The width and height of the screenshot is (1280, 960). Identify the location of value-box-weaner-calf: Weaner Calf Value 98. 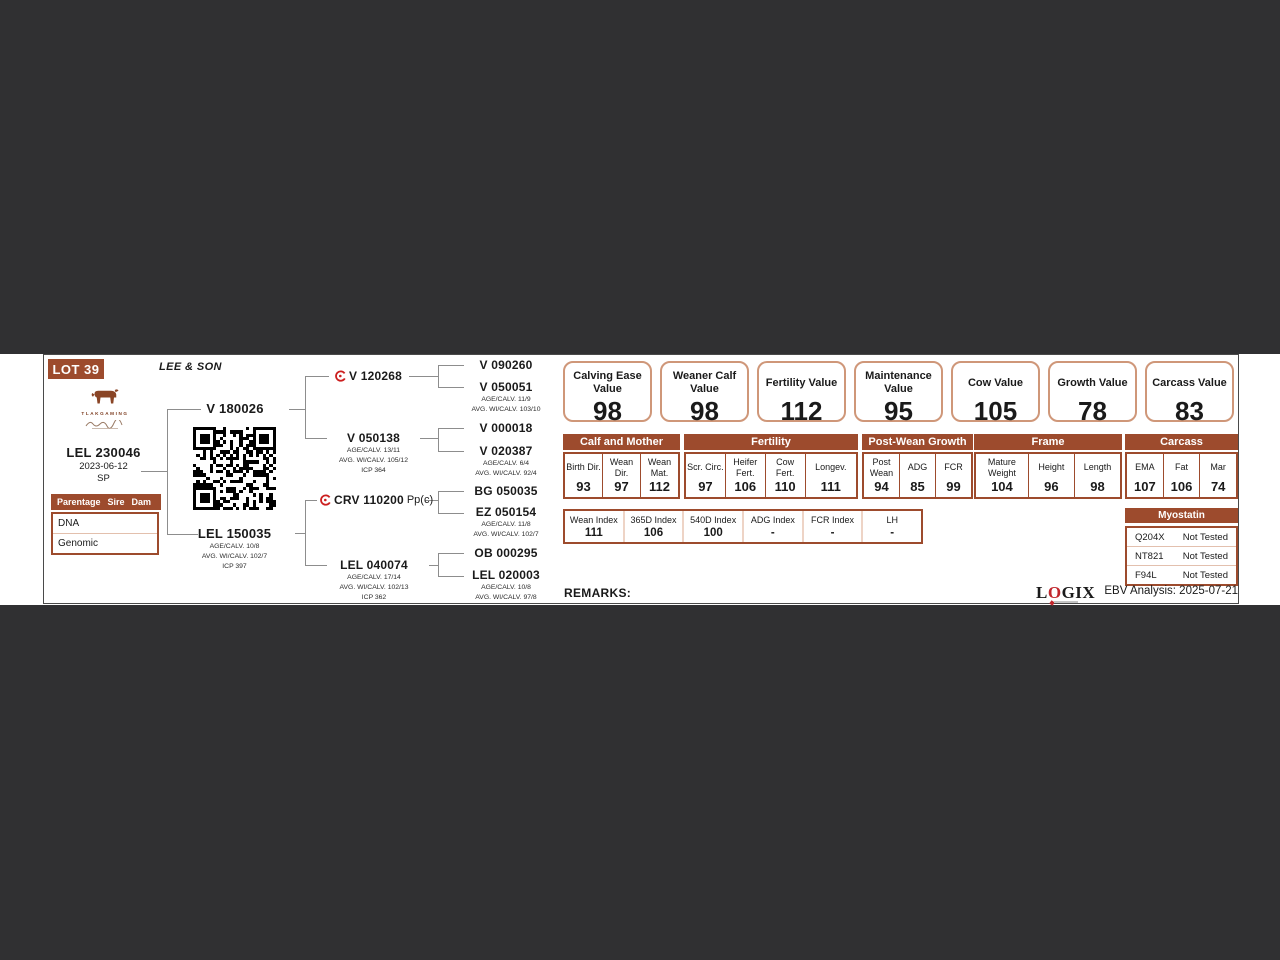
(704, 393).